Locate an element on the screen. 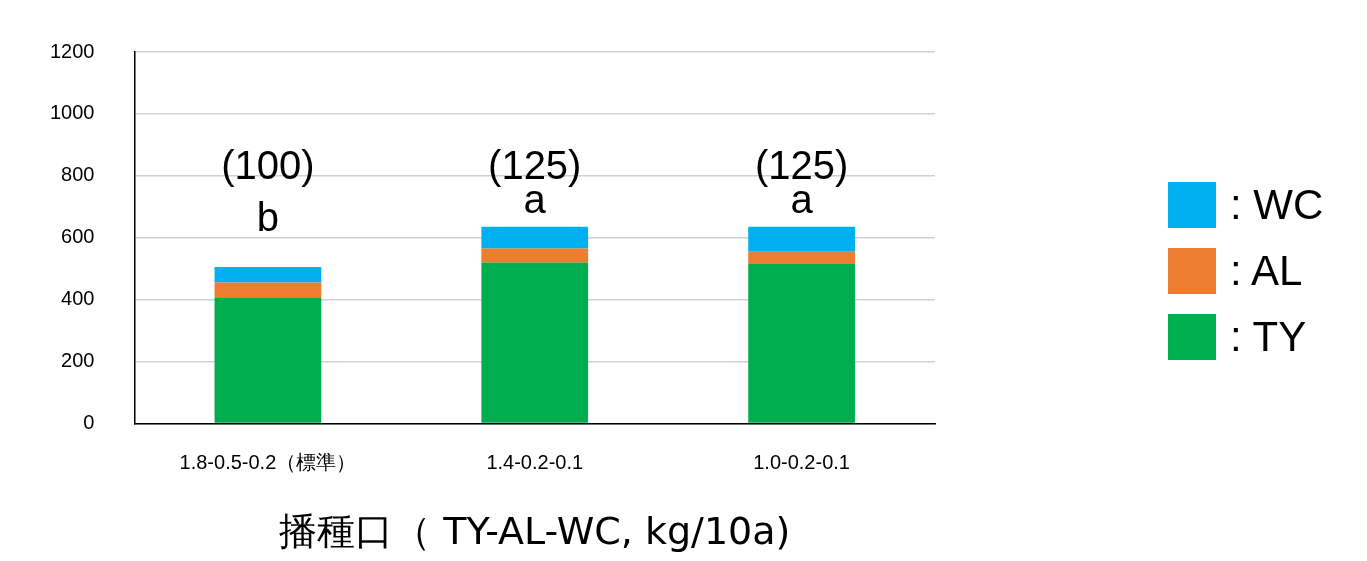 Image resolution: width=1367 pixels, height=561 pixels. y-tick-label: 600 is located at coordinates (78, 236).